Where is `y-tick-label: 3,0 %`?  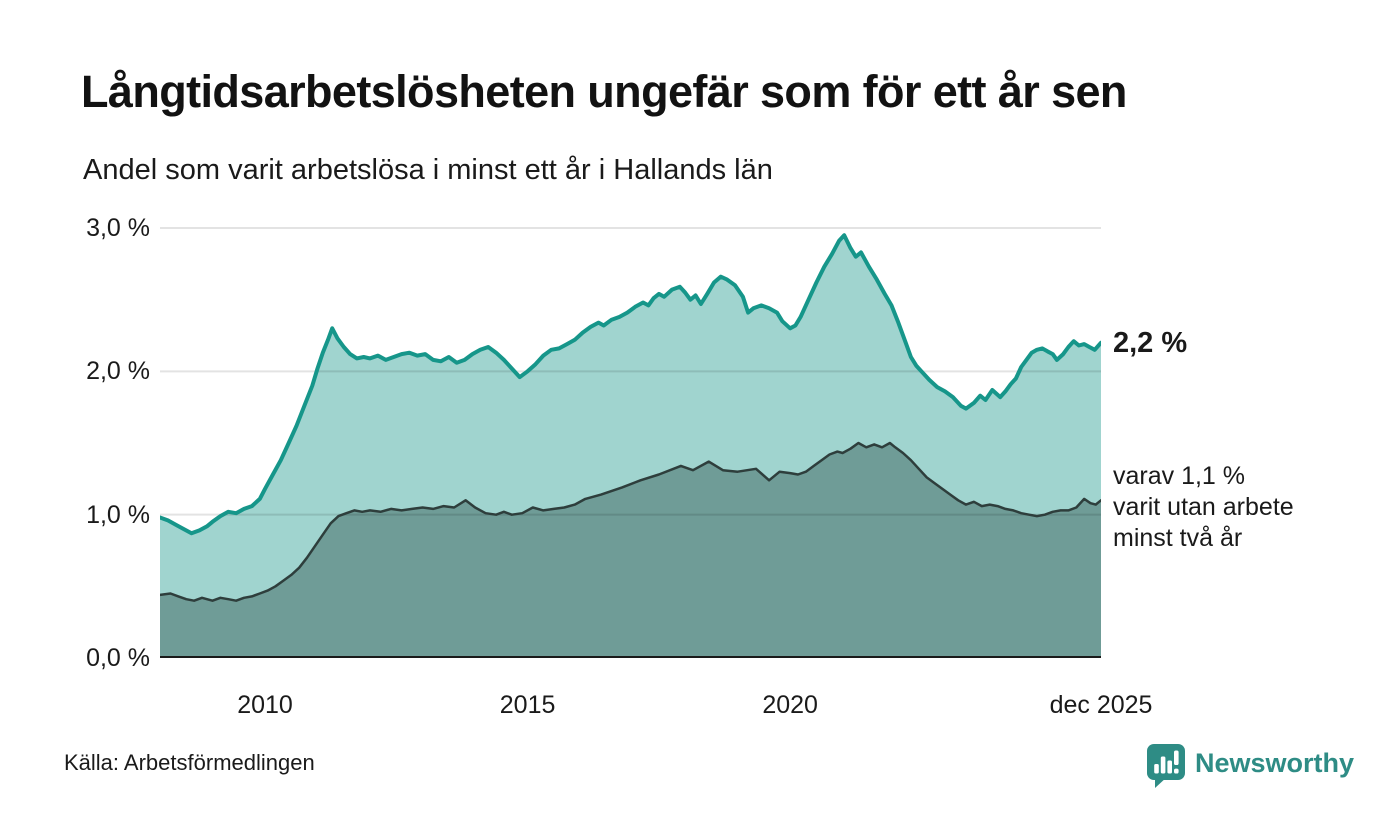 y-tick-label: 3,0 % is located at coordinates (118, 228).